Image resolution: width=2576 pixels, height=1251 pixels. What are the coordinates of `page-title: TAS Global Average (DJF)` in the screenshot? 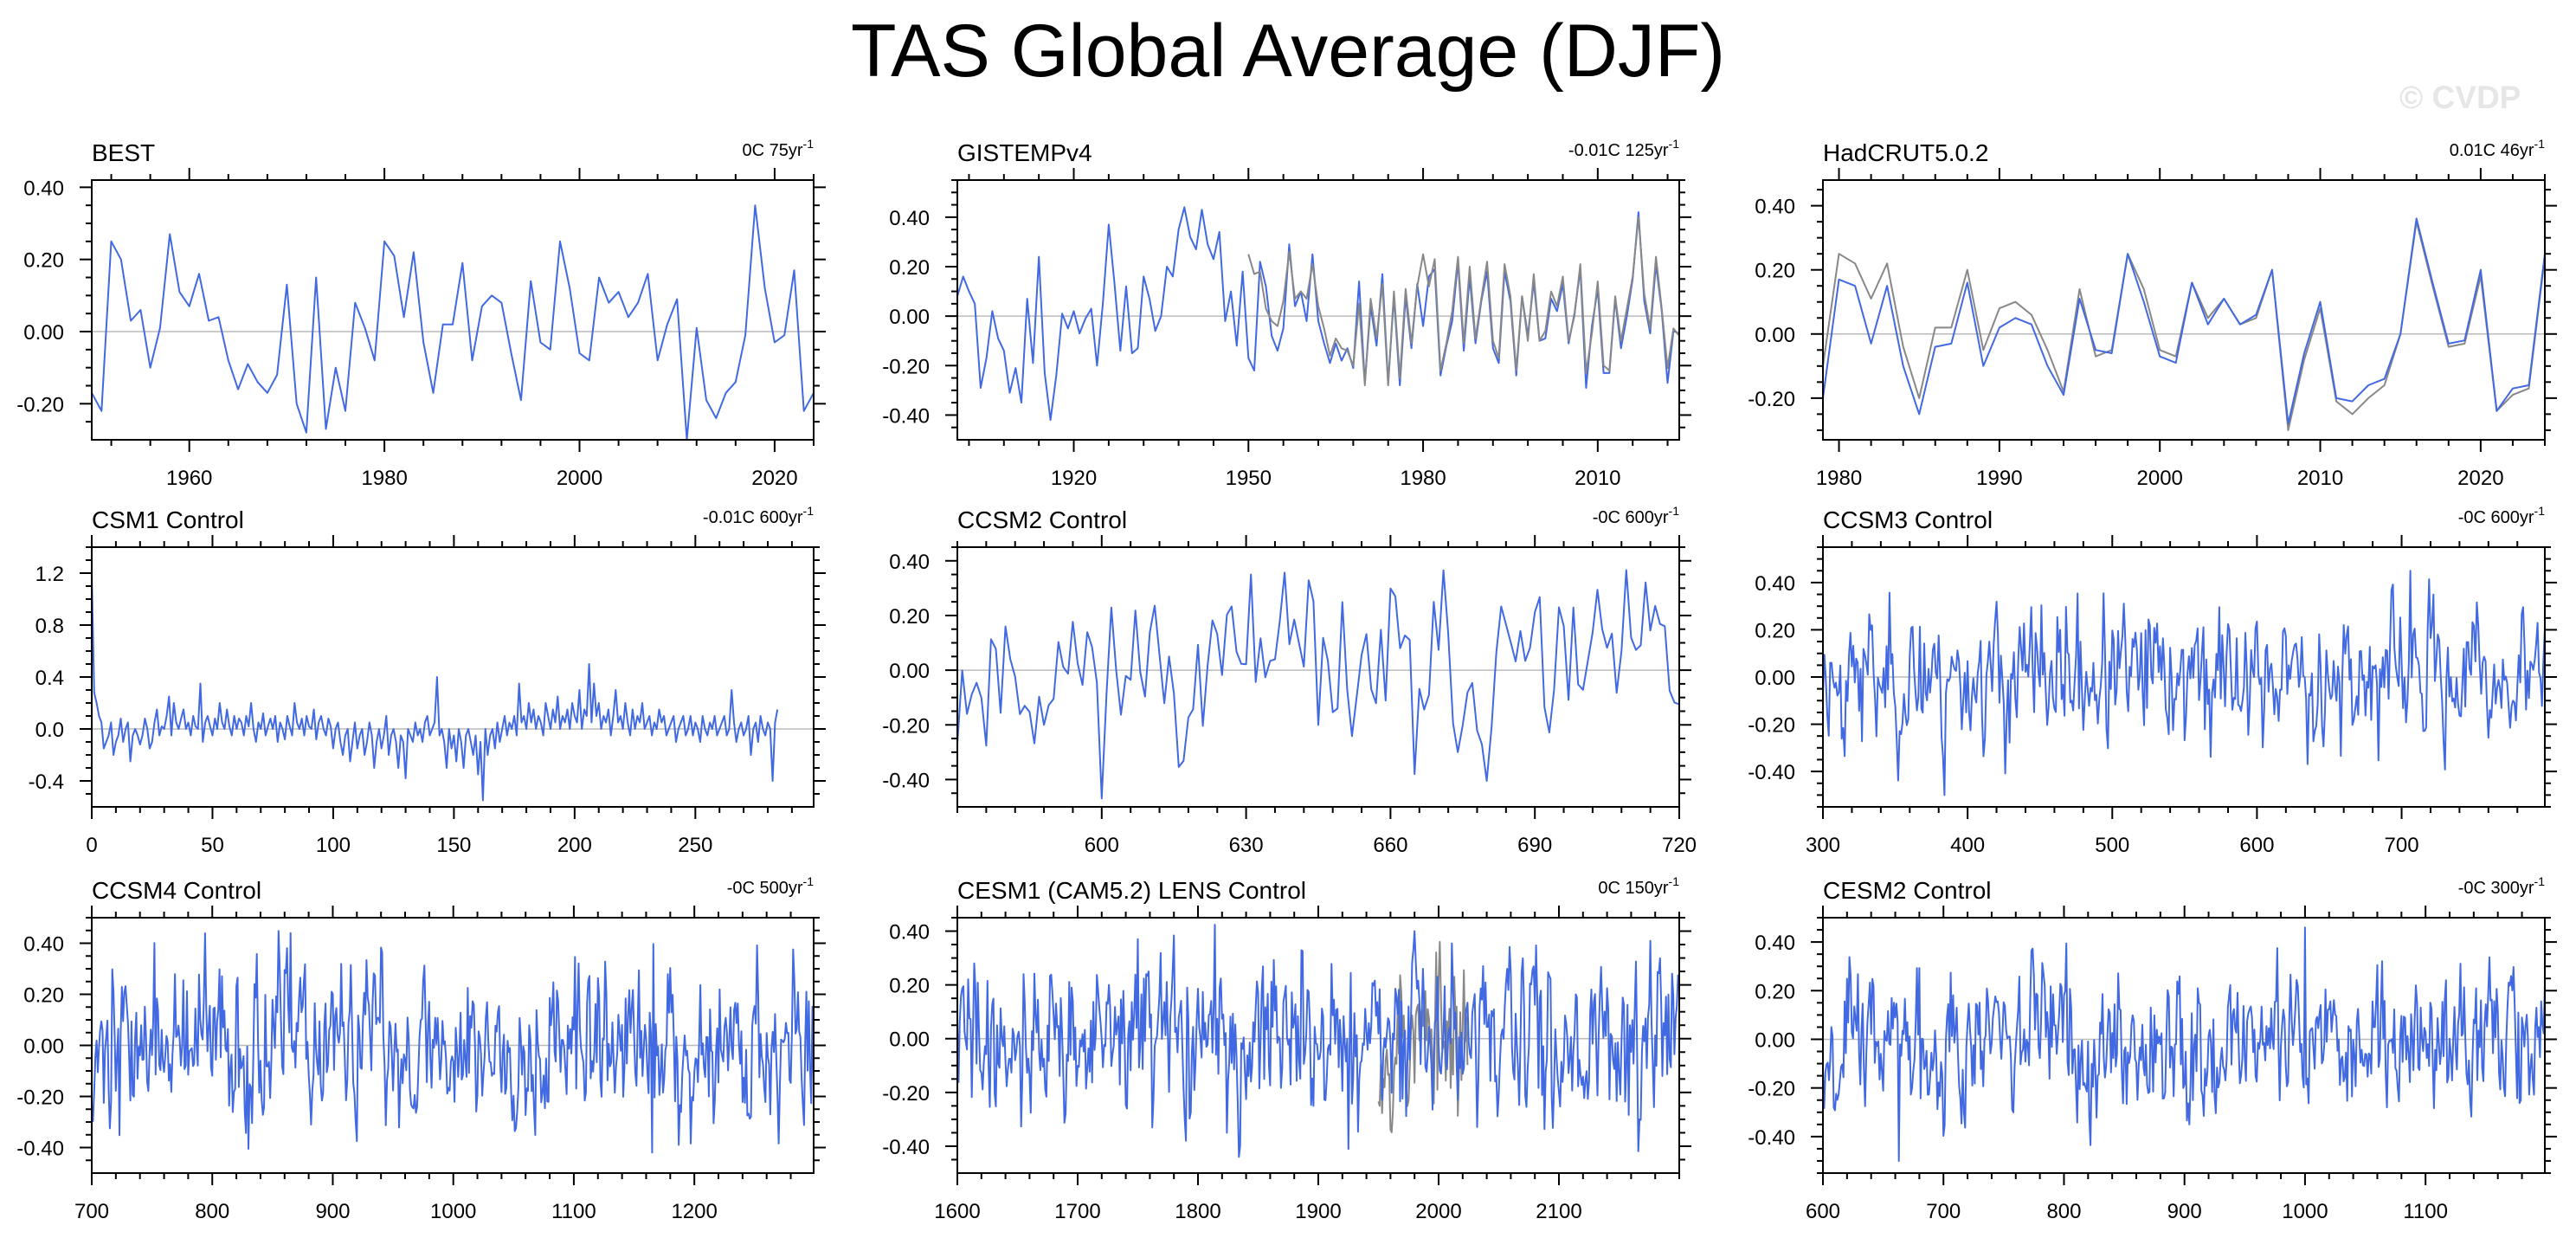 It's located at (1288, 51).